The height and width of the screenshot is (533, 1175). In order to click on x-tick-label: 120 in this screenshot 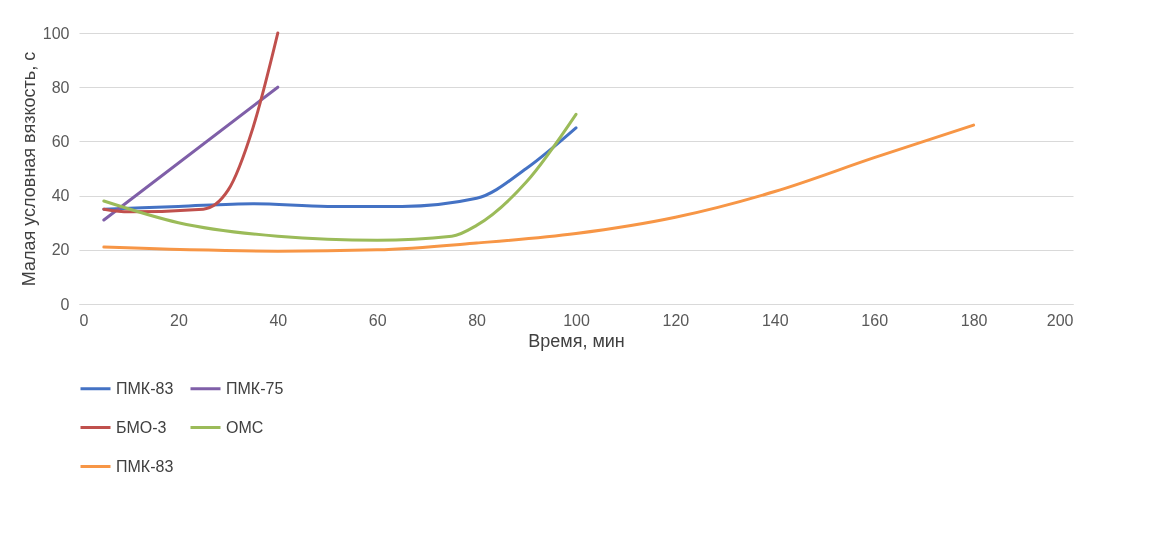, I will do `click(676, 320)`.